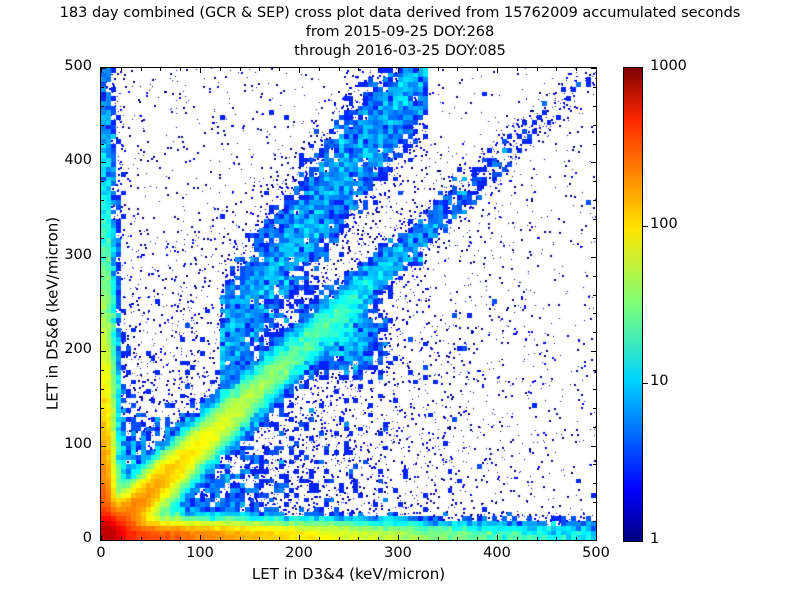  I want to click on y-axis-tick-label: 500, so click(78, 66).